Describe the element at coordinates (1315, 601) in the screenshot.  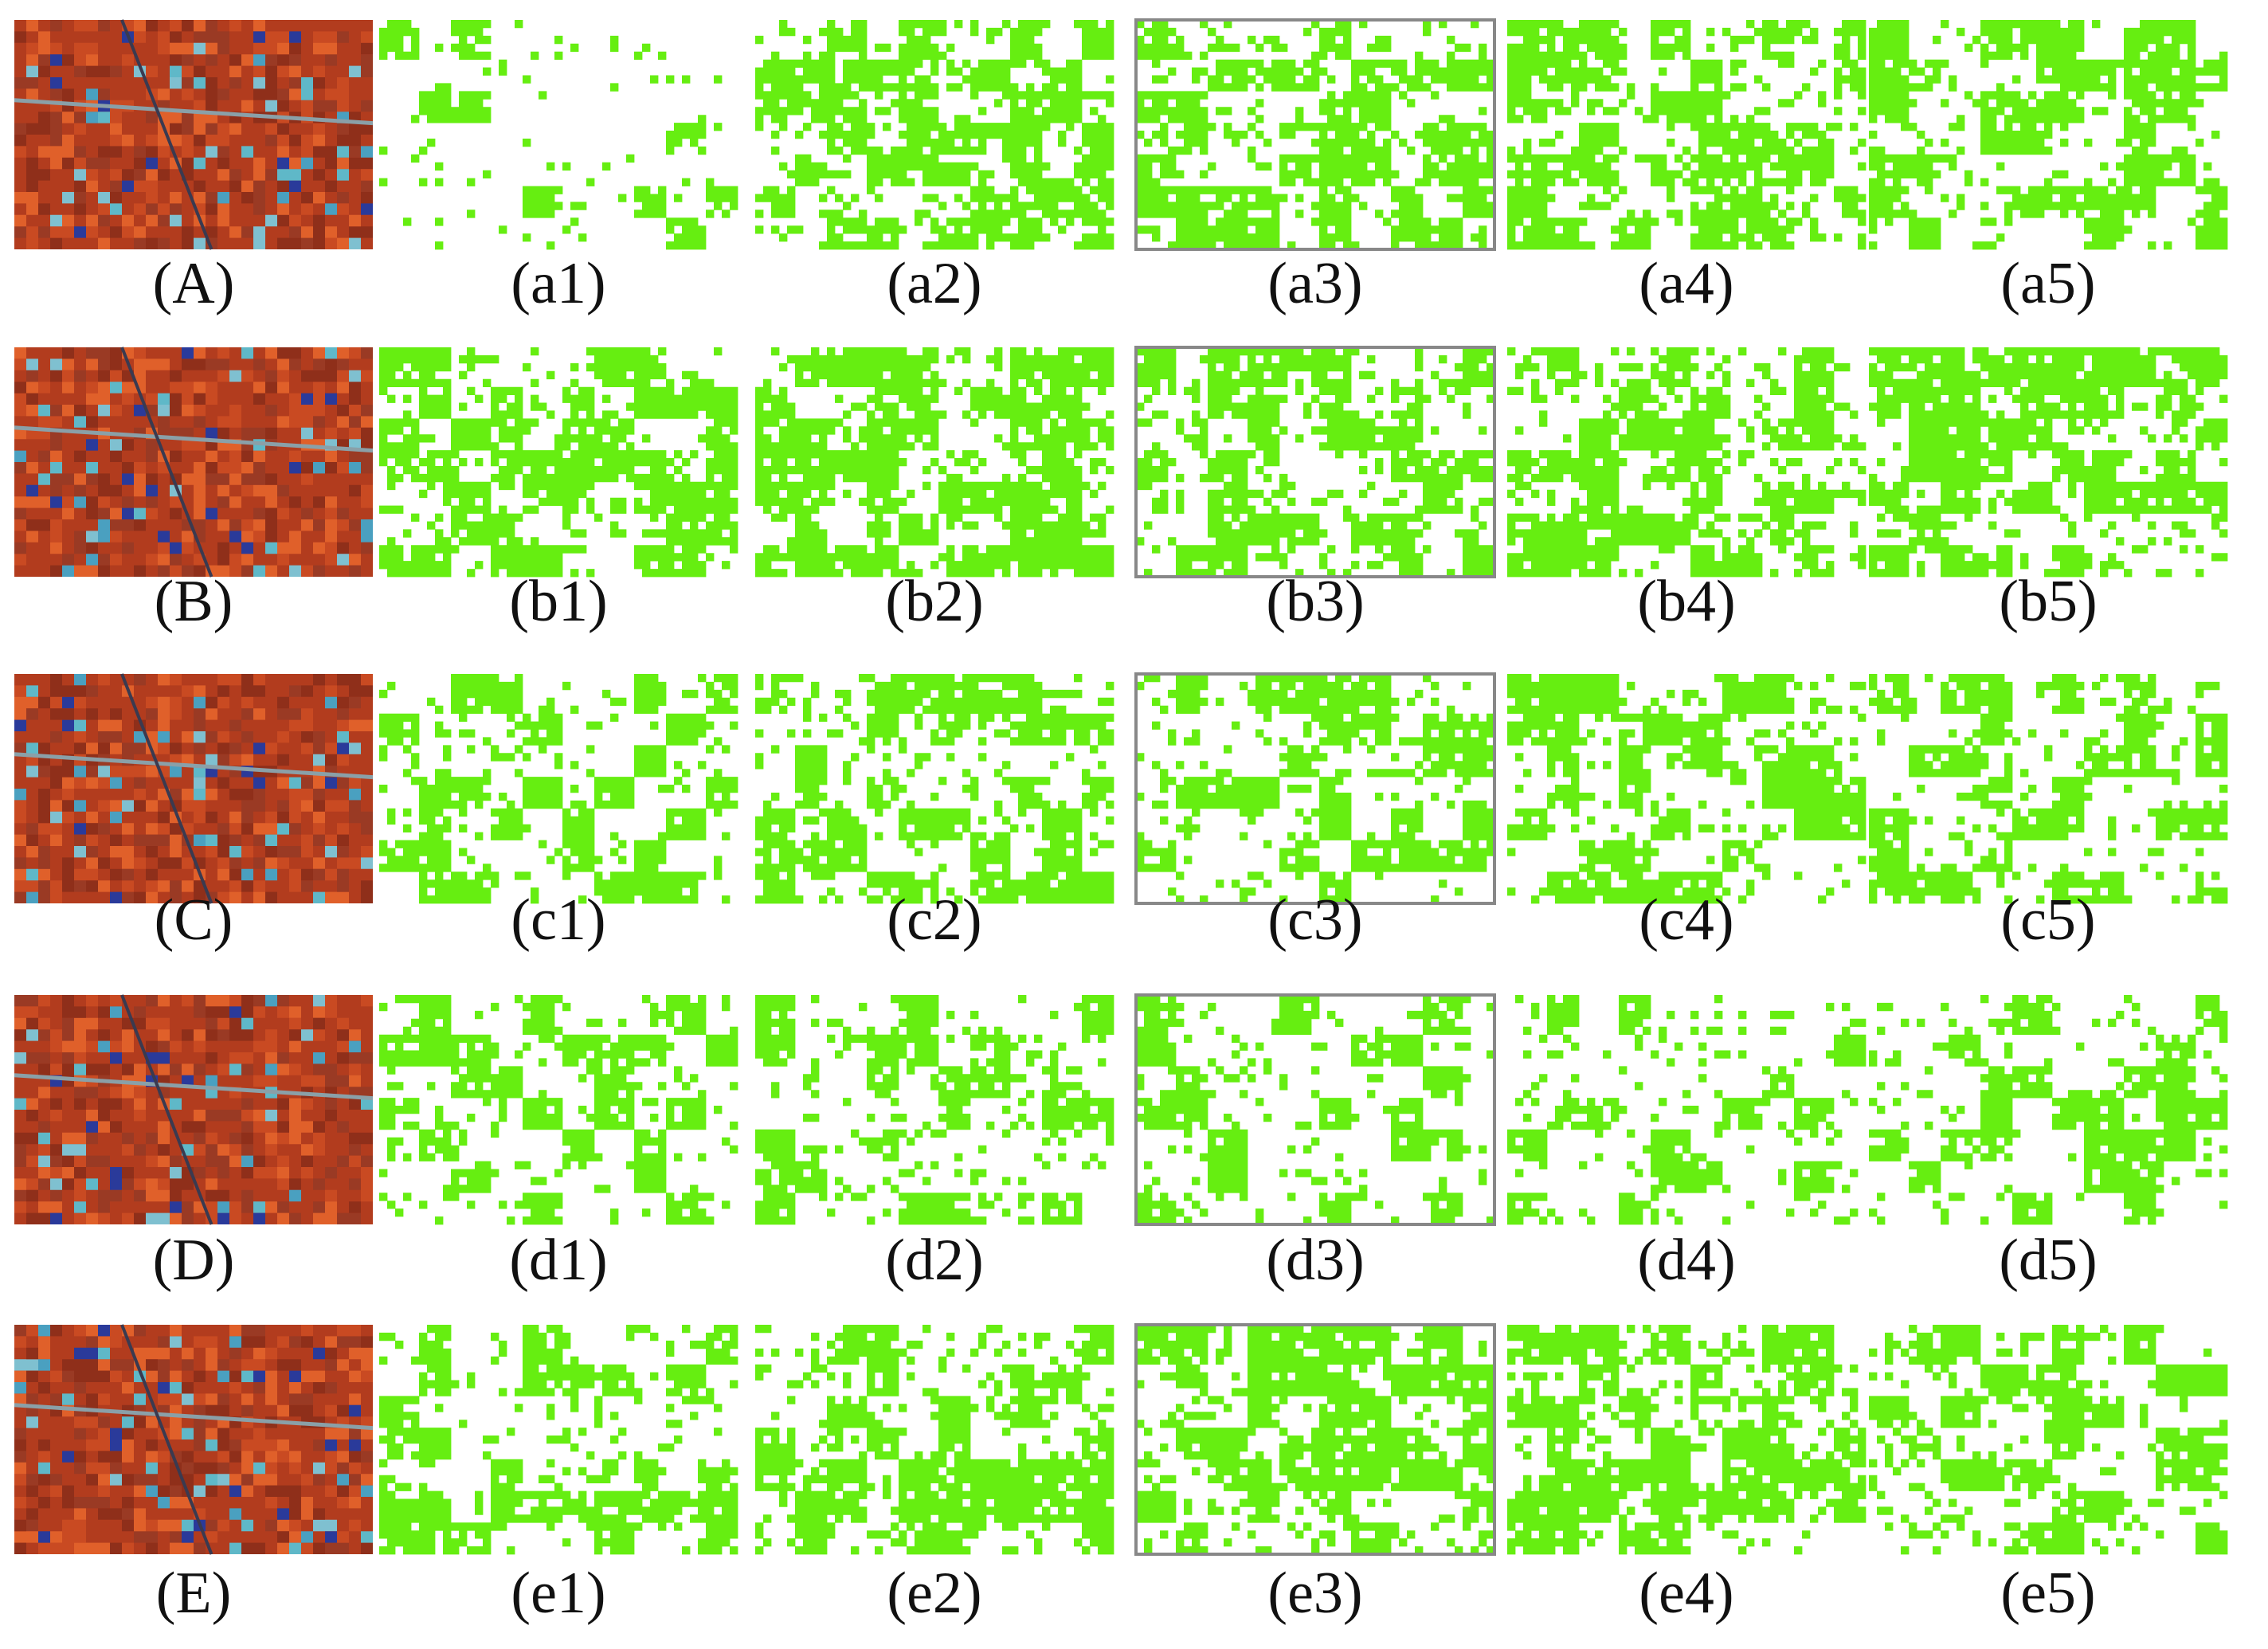
I see `panel-label: (b3)` at that location.